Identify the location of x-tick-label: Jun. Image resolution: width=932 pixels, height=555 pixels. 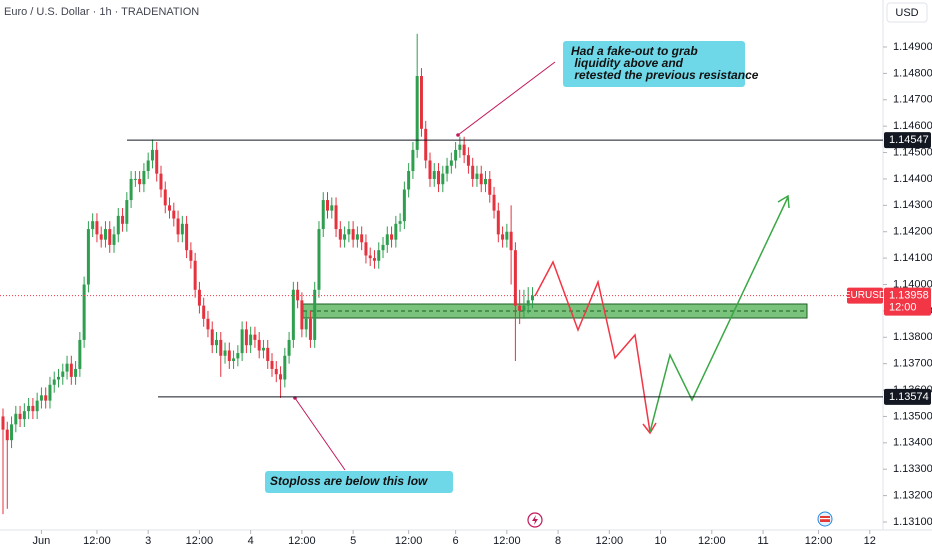
(42, 541).